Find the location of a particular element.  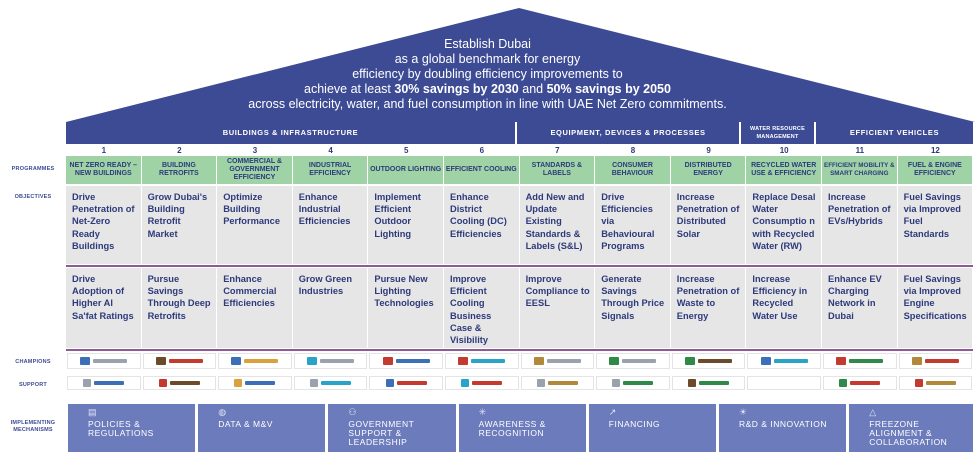

mechanism-7: △ FREEZONE ALIGNMENT & COLLABORATION is located at coordinates (911, 428).